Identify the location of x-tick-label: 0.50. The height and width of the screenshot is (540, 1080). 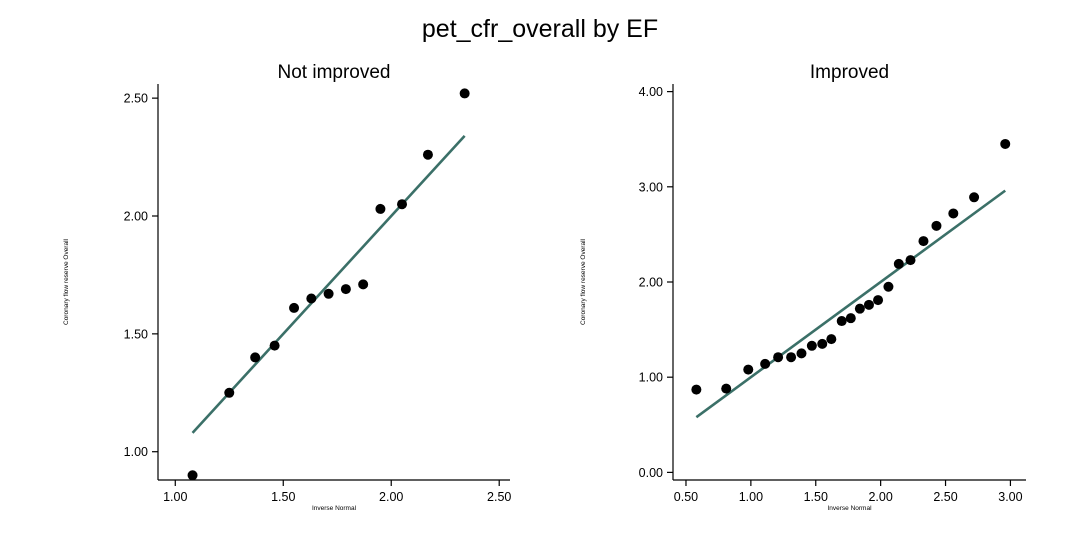
(686, 497).